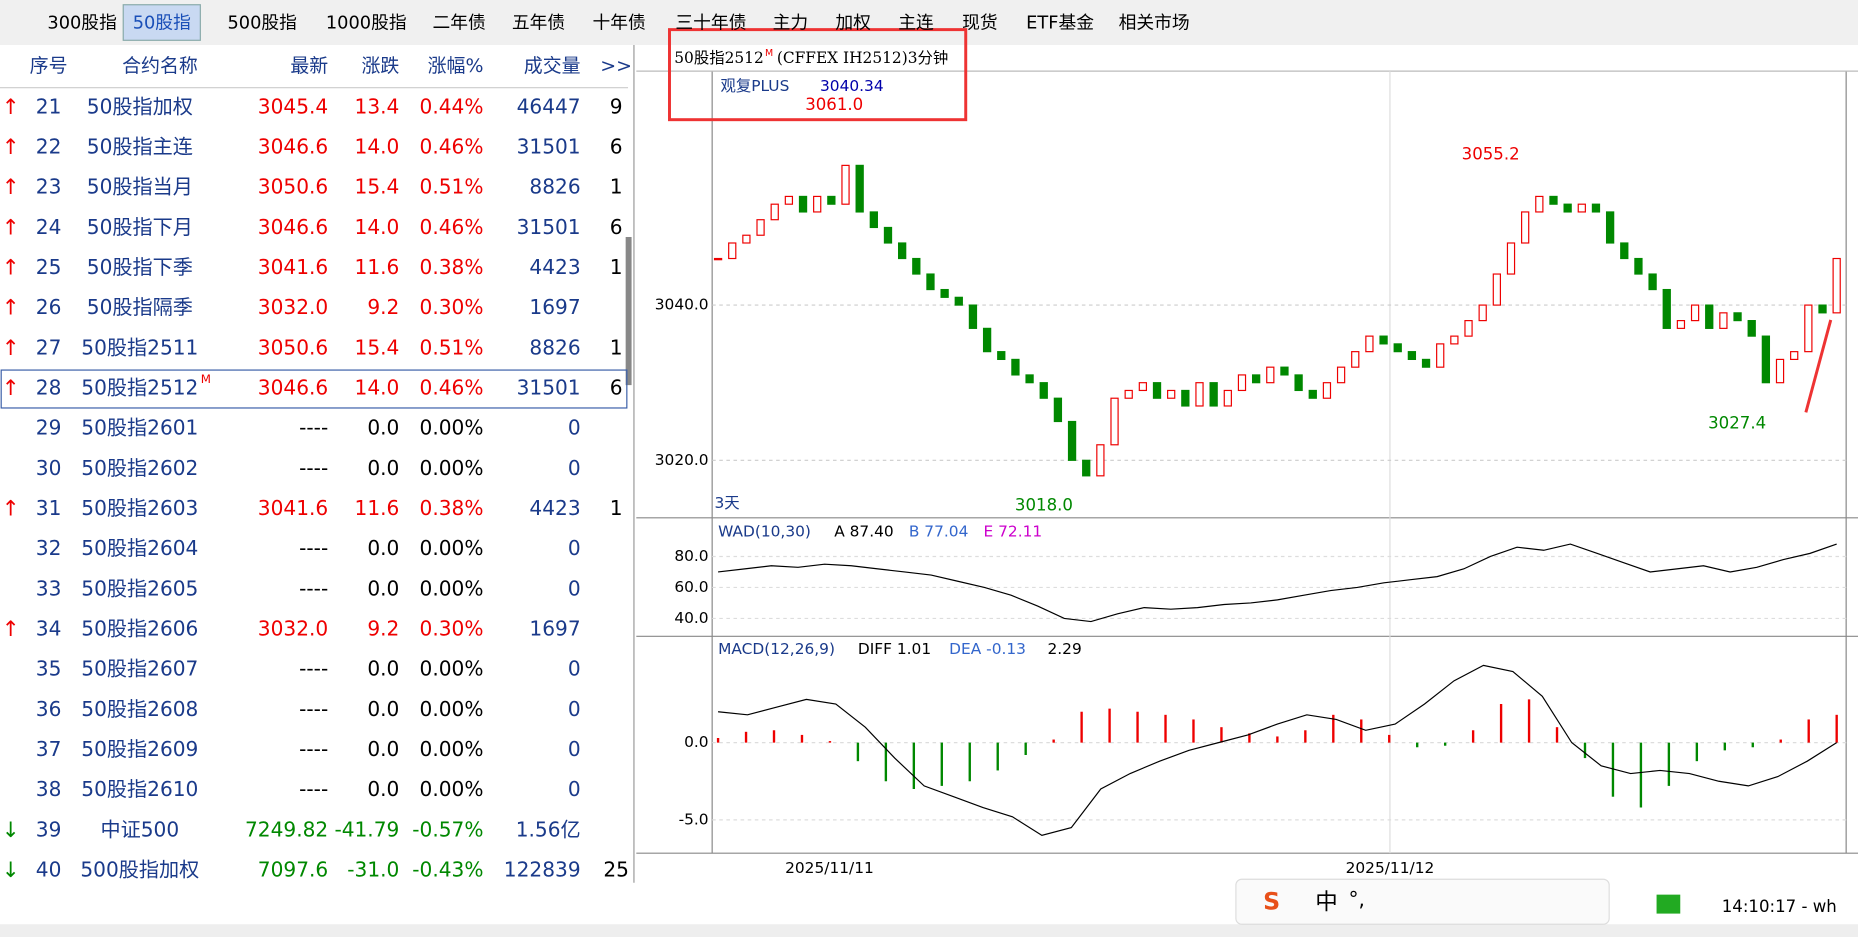 This screenshot has height=937, width=1858. What do you see at coordinates (1060, 23) in the screenshot?
I see `tab: ETF基金` at bounding box center [1060, 23].